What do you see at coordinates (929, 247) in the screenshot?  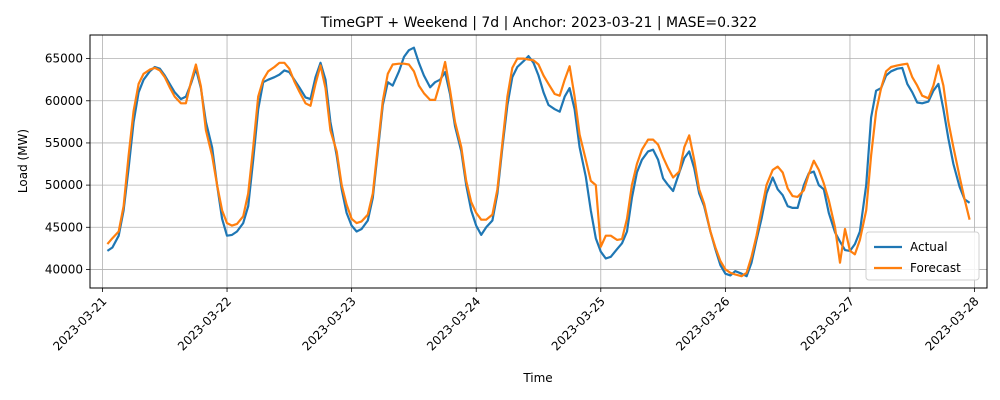 I see `legend-label: Actual` at bounding box center [929, 247].